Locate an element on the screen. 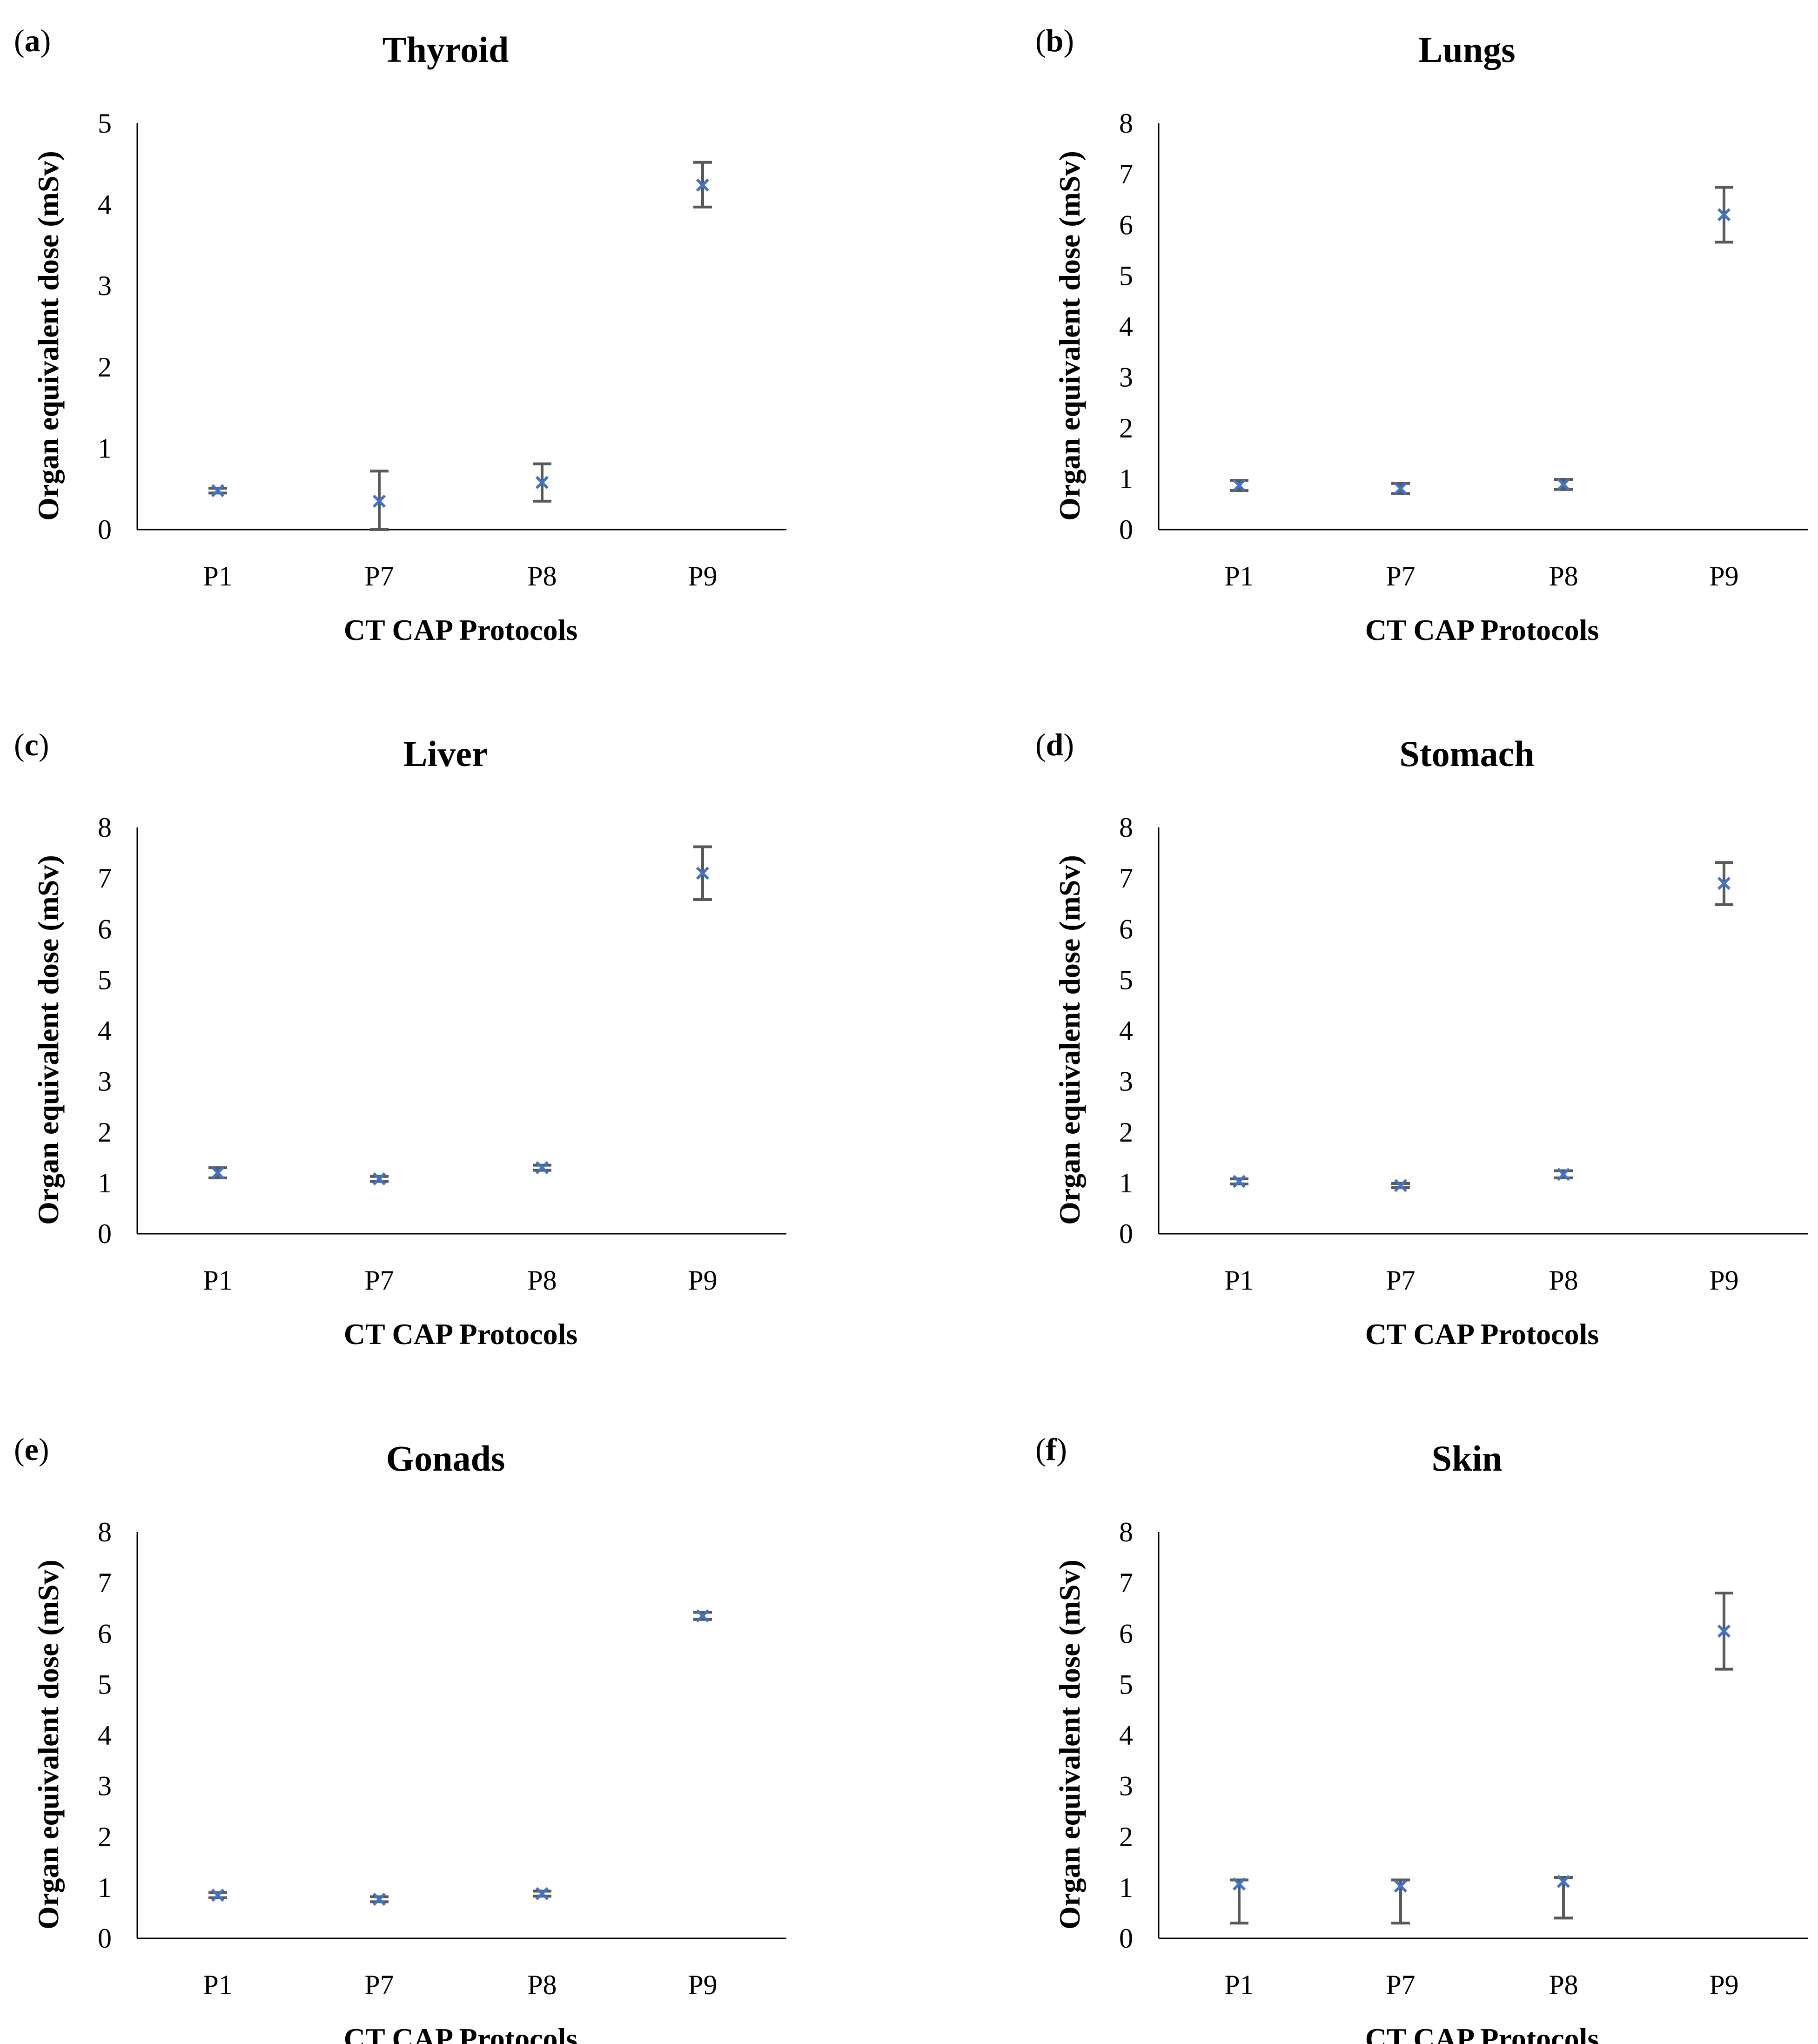 This screenshot has height=2044, width=1818. panel-label: (e) is located at coordinates (31, 1449).